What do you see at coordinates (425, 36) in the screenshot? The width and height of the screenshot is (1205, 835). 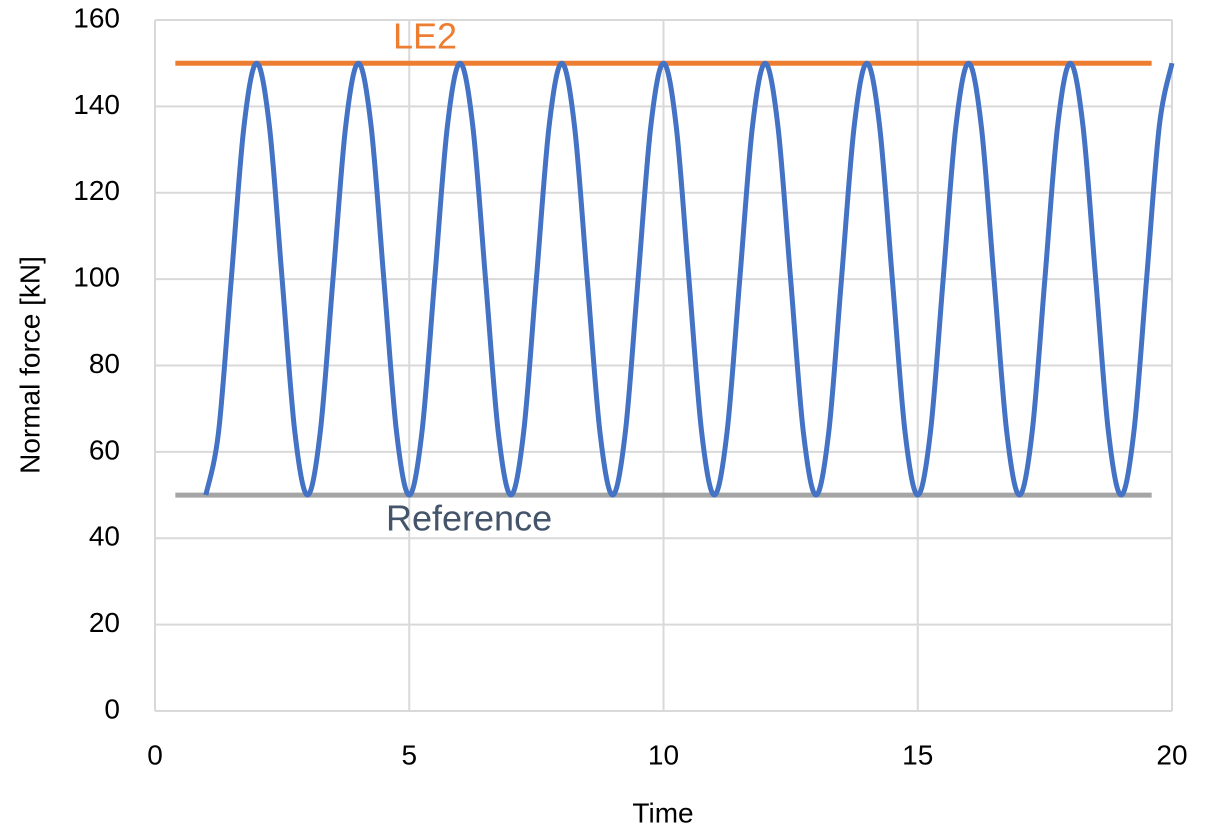 I see `line-label: LE2` at bounding box center [425, 36].